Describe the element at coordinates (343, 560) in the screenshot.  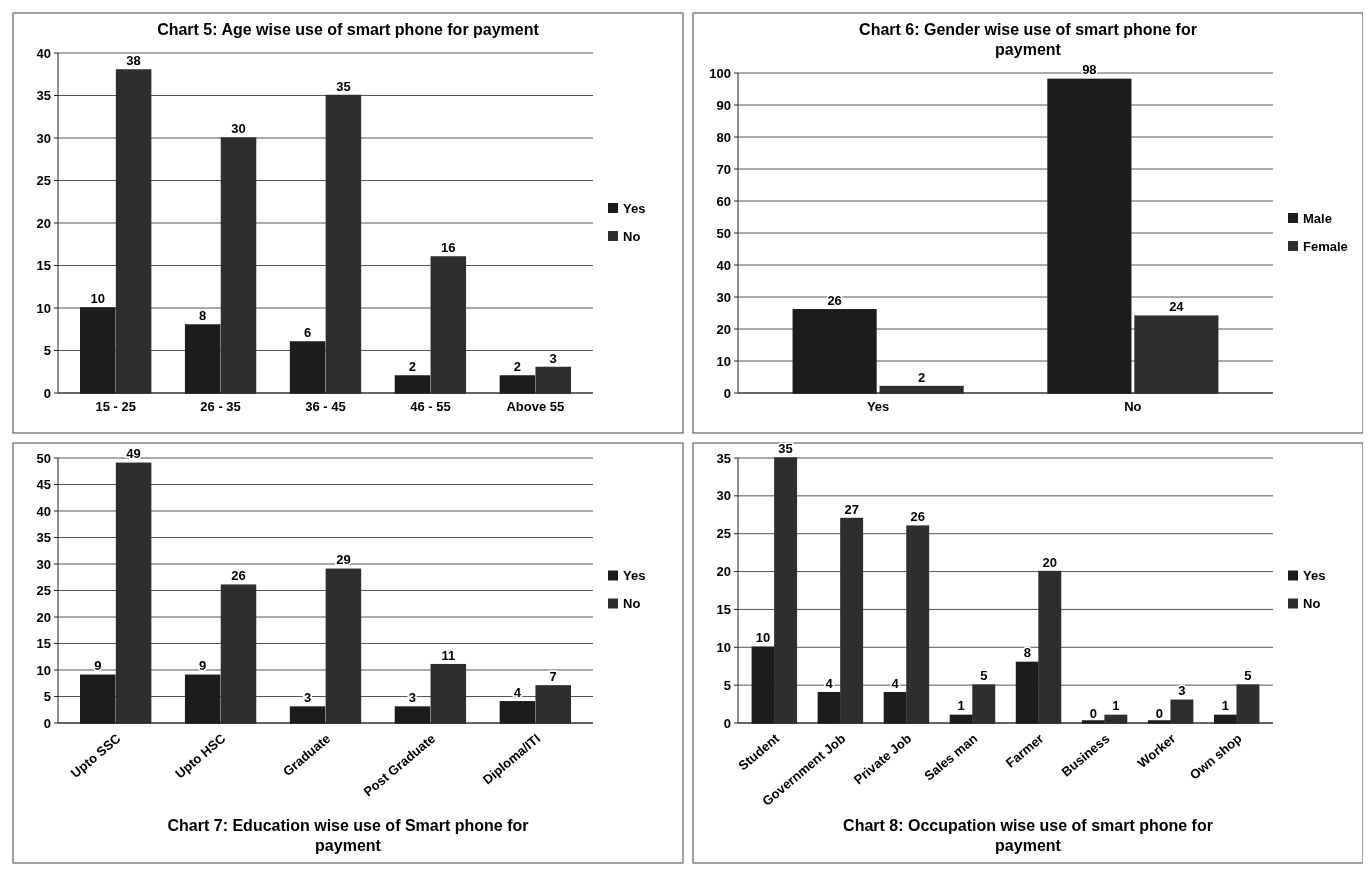
I see `data-label: 29` at that location.